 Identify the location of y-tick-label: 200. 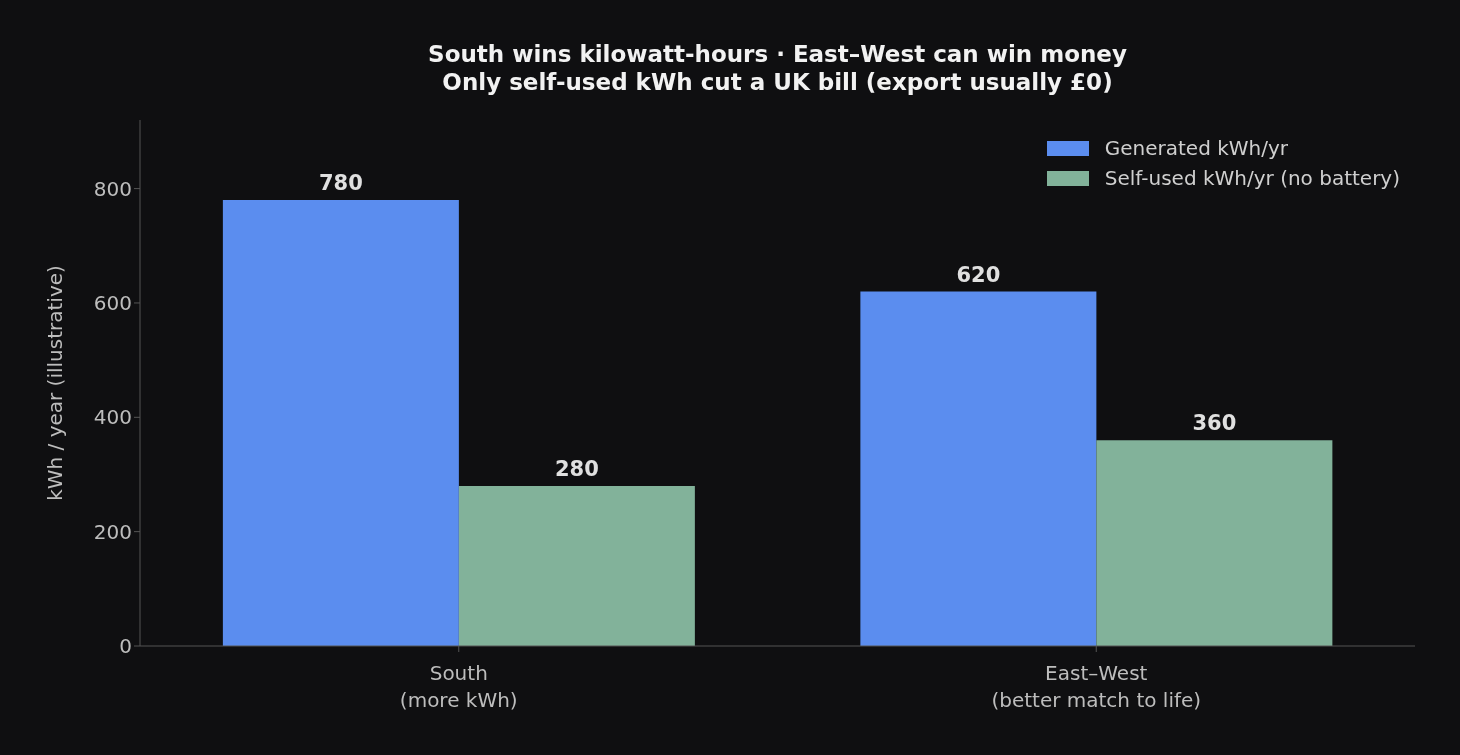
(112, 531).